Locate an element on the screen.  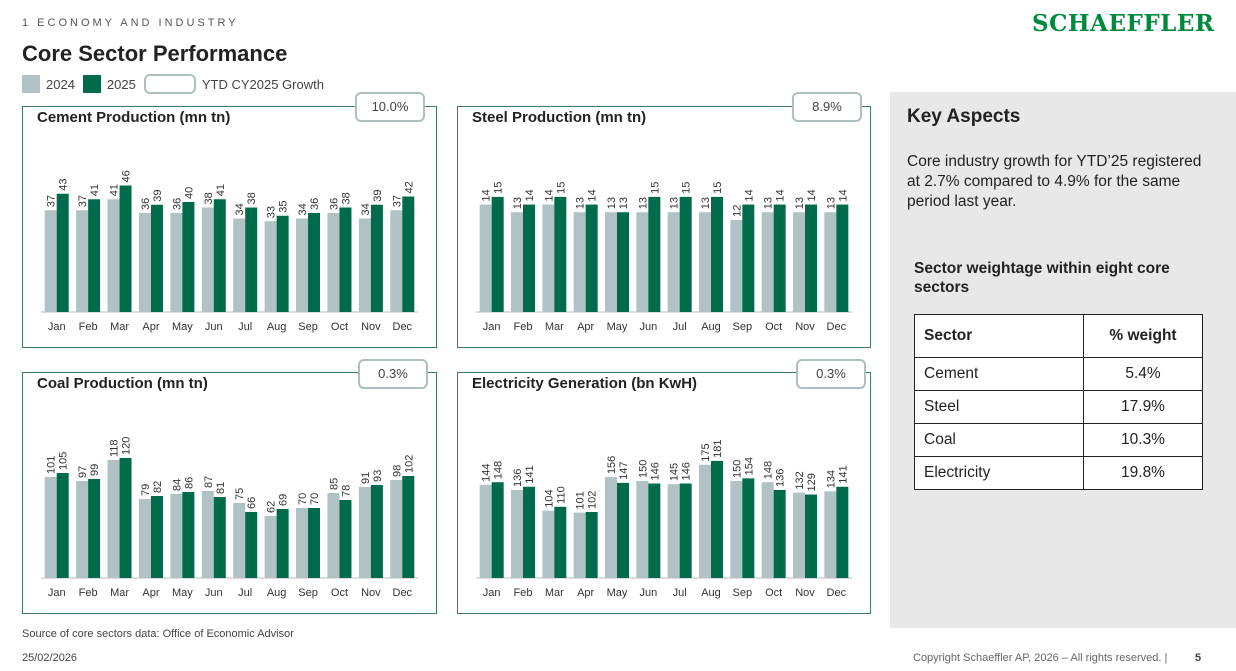
data-label: 101 is located at coordinates (52, 465).